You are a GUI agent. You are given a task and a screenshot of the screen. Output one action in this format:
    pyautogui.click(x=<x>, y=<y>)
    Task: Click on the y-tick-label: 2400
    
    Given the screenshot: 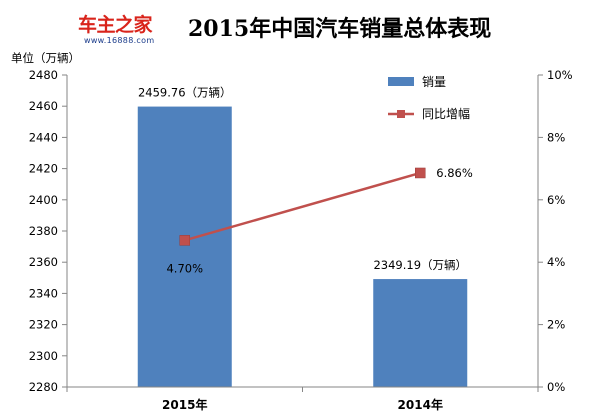 What is the action you would take?
    pyautogui.click(x=43, y=200)
    